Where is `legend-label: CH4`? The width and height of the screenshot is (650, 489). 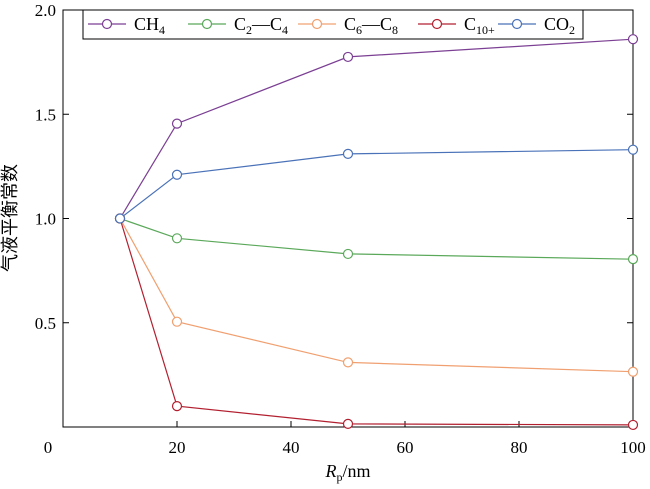
legend-label: CH4 is located at coordinates (149, 25).